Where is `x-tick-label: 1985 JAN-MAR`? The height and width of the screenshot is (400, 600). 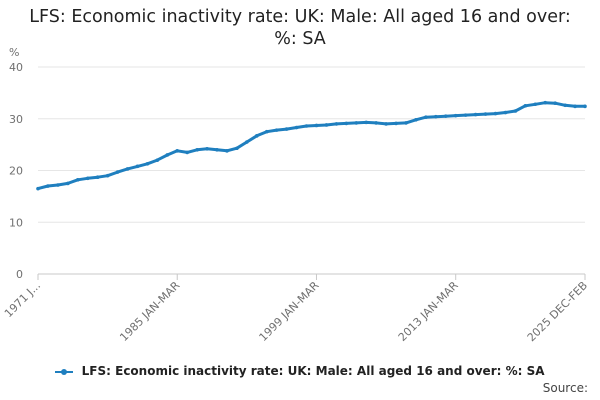 x-tick-label: 1985 JAN-MAR is located at coordinates (149, 311).